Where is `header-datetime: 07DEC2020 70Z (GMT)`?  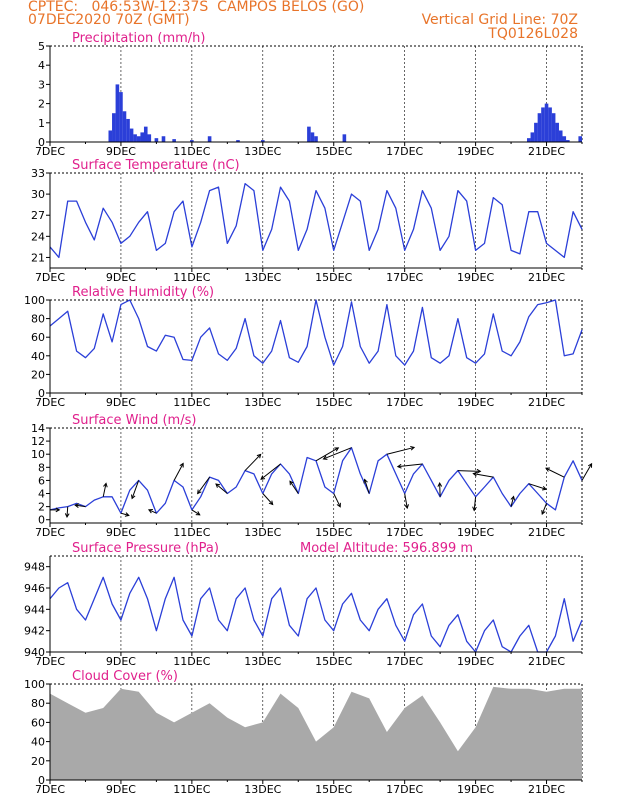 header-datetime: 07DEC2020 70Z (GMT) is located at coordinates (109, 20).